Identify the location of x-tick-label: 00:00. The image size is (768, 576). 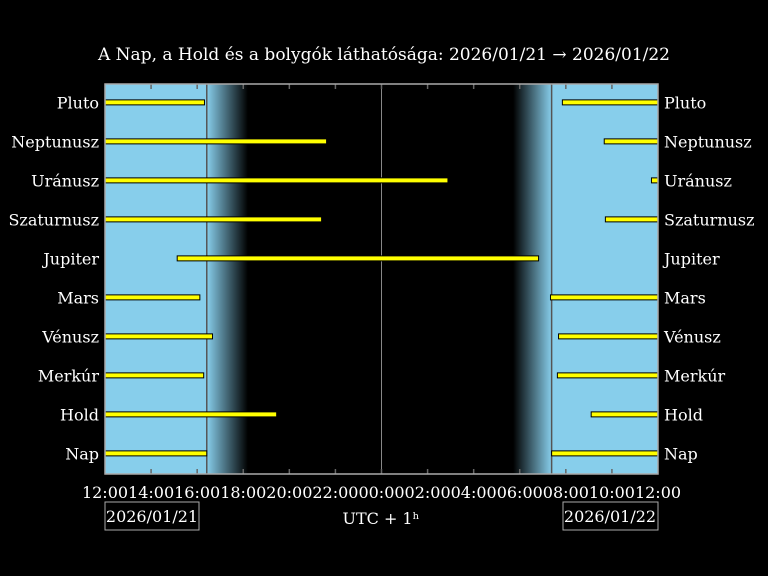
(381, 492).